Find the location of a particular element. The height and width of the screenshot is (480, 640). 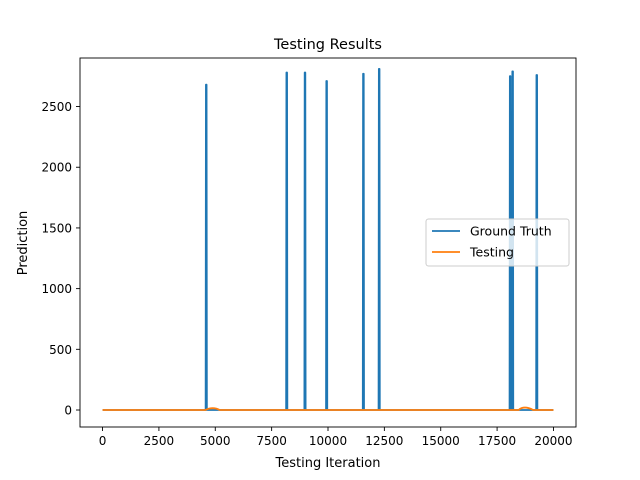

x-tick-label: 7500 is located at coordinates (271, 441).